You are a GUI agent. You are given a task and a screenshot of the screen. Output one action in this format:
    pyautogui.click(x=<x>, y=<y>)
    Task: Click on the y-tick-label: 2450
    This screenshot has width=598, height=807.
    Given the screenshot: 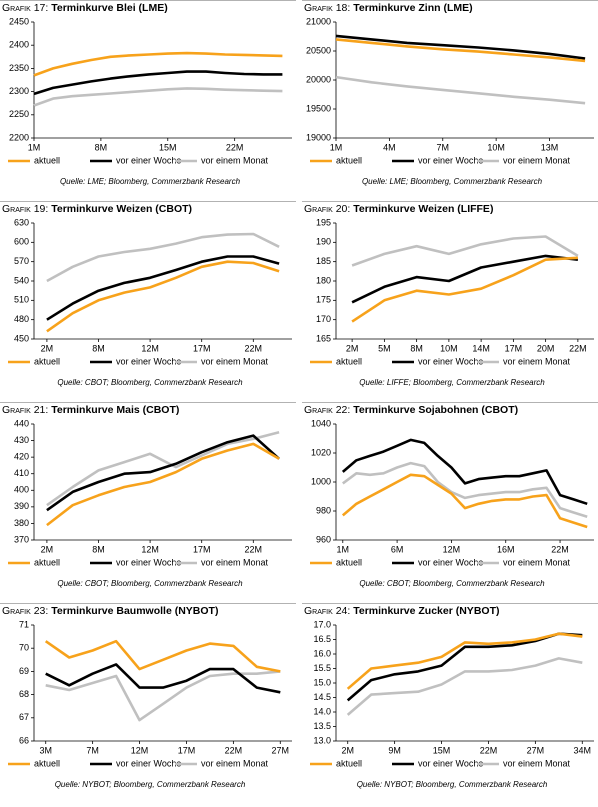 What is the action you would take?
    pyautogui.click(x=19, y=21)
    